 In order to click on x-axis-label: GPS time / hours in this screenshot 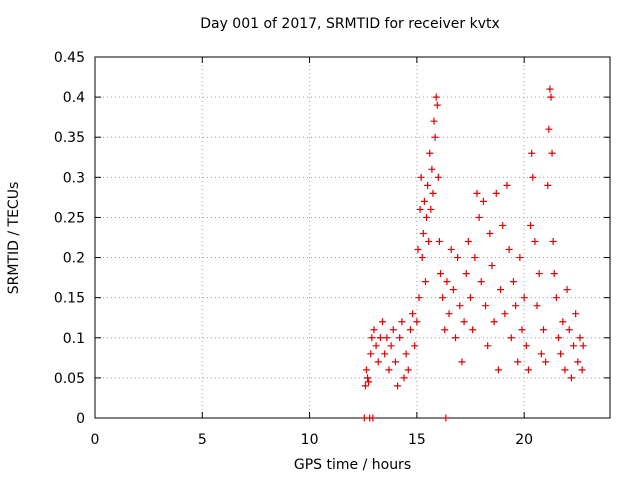, I will do `click(352, 465)`.